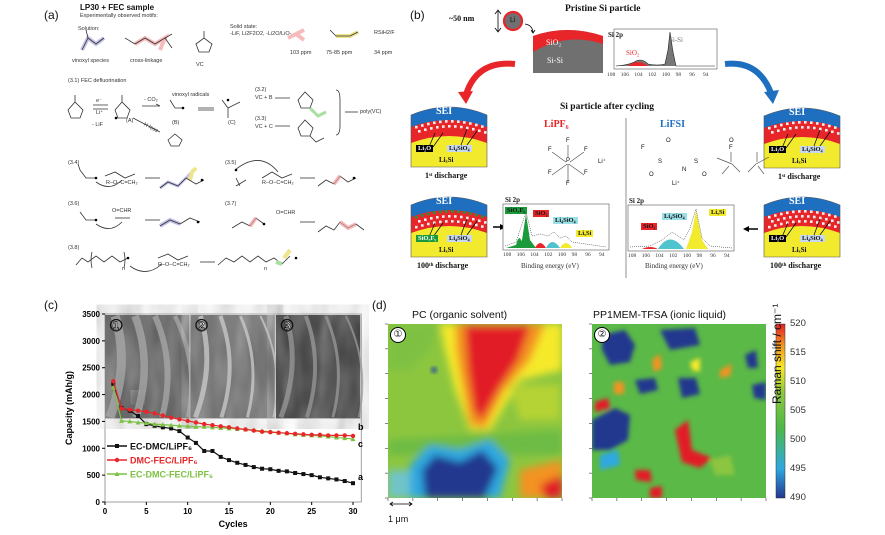 This screenshot has width=885, height=535. What do you see at coordinates (91, 314) in the screenshot?
I see `y-tick-label: 3500` at bounding box center [91, 314].